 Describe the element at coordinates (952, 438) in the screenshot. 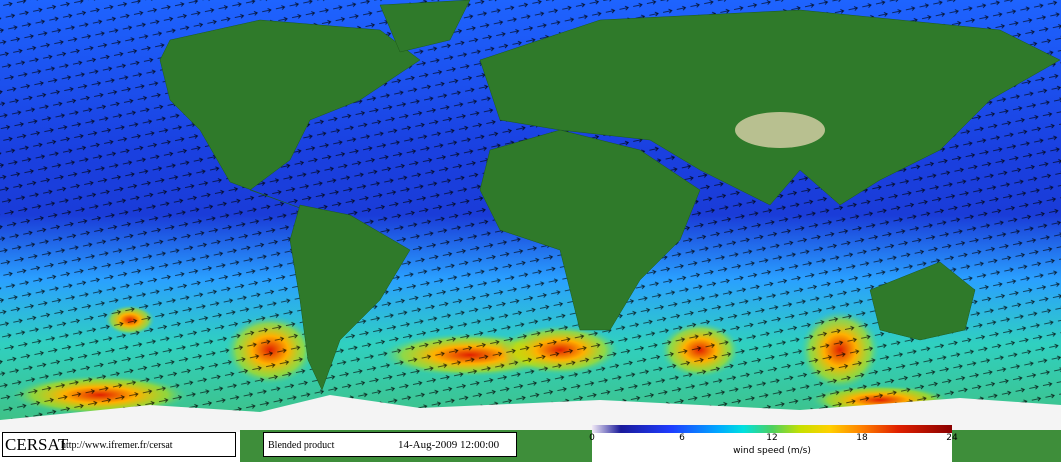

I see `colorbar-tick: 24` at that location.